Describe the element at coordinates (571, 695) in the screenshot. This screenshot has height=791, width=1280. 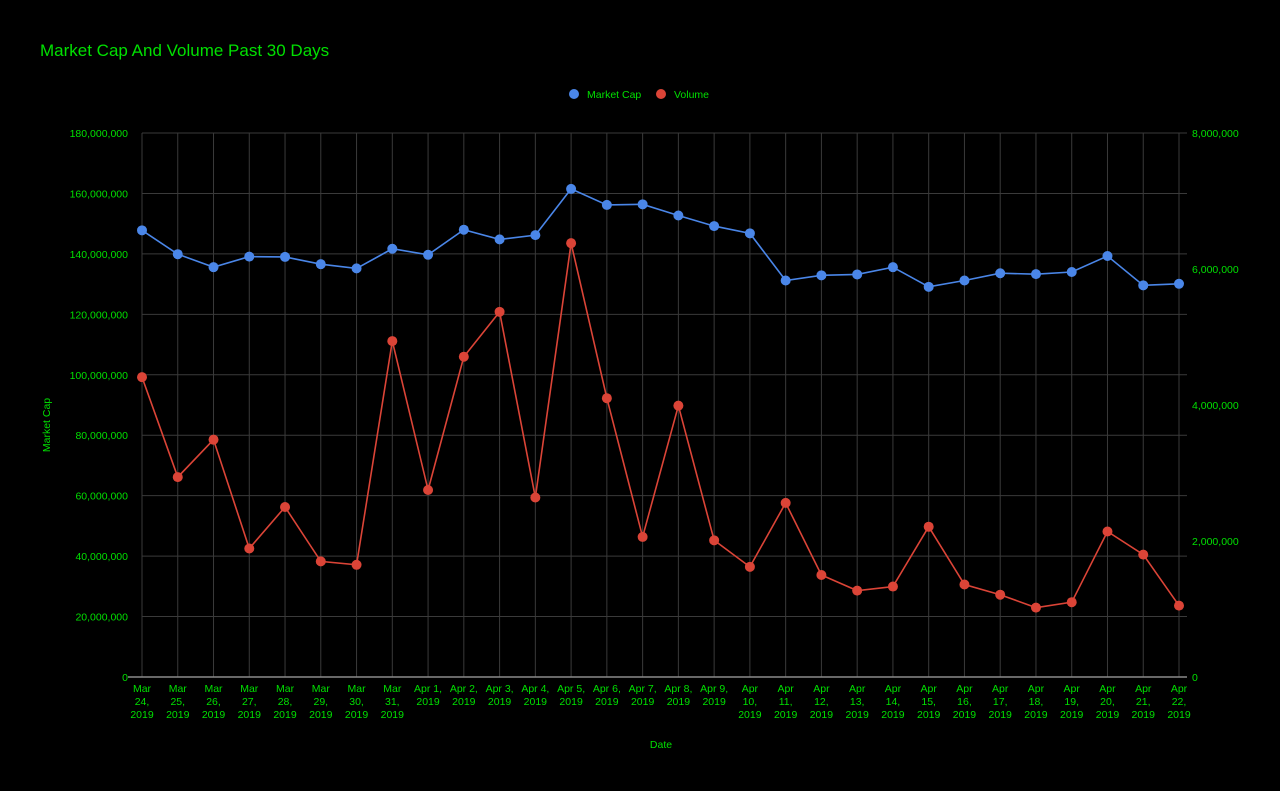
I see `x-tick-label: Apr 5, 2019` at that location.